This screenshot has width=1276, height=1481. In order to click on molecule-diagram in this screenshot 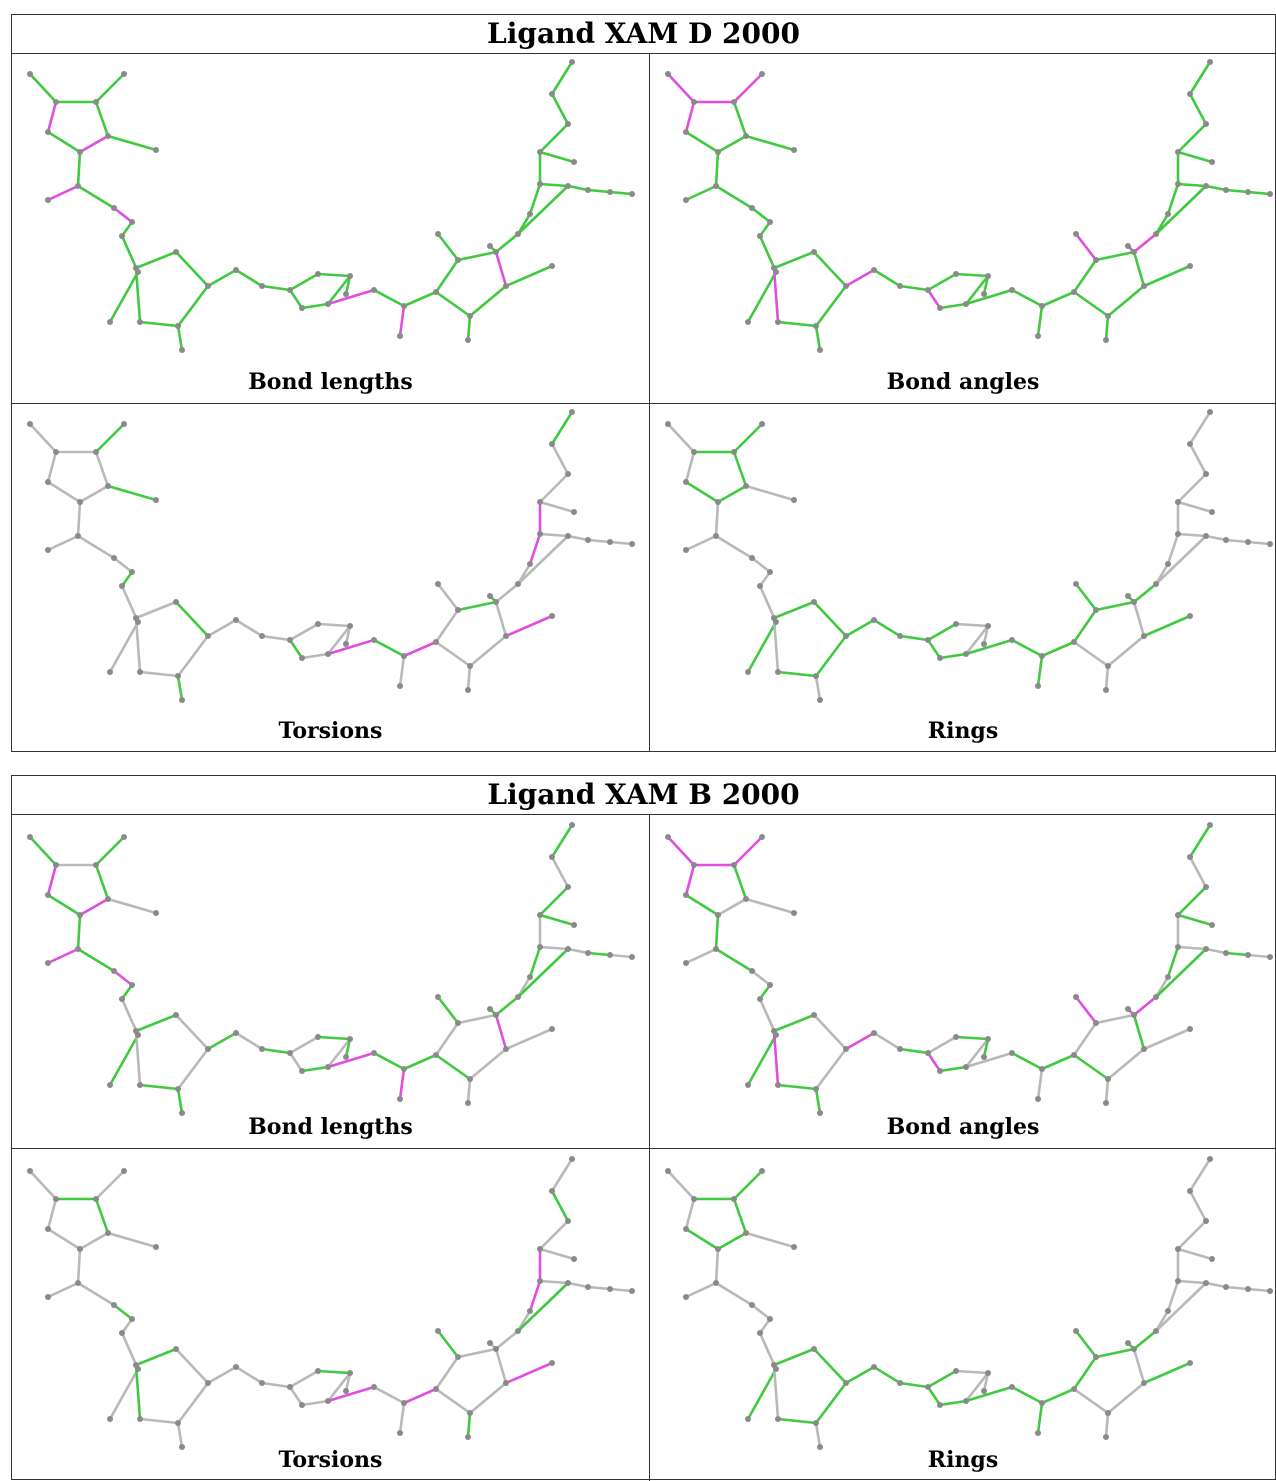, I will do `click(331, 206)`.